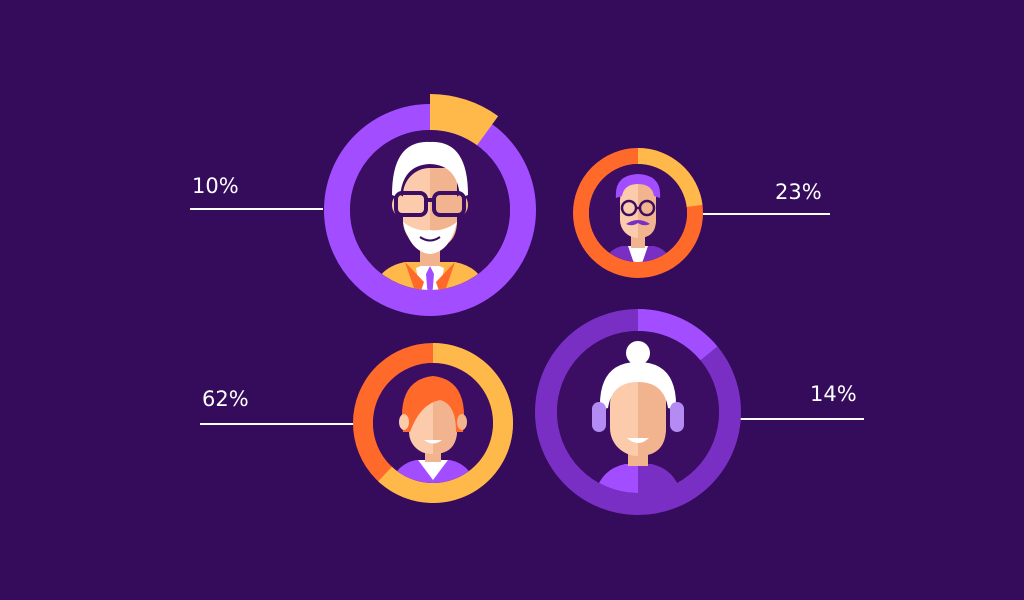  I want to click on segment-woman, so click(445, 423).